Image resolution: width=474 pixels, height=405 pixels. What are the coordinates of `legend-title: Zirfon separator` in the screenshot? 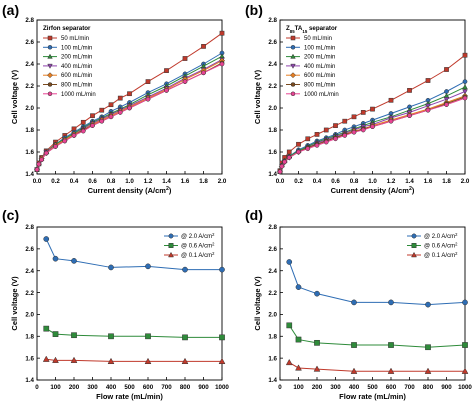 It's located at (67, 28).